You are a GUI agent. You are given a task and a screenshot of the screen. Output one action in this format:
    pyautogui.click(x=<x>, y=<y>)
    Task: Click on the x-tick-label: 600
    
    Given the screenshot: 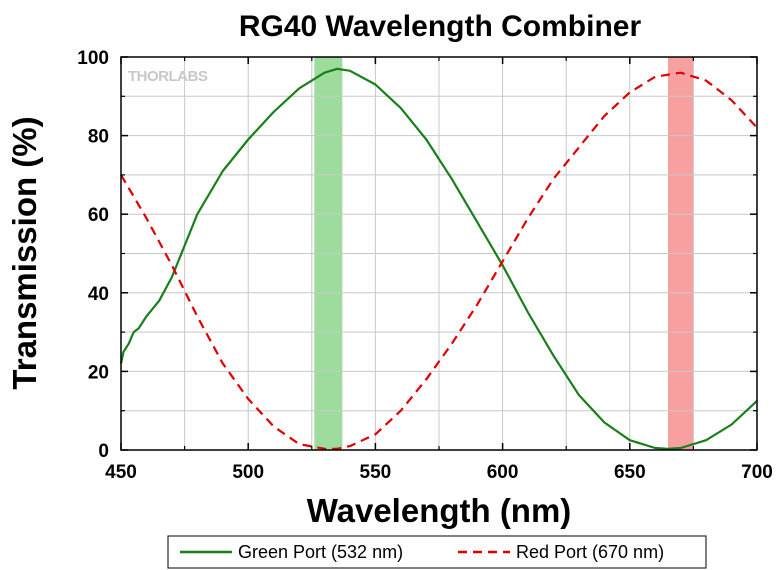 What is the action you would take?
    pyautogui.click(x=503, y=472)
    